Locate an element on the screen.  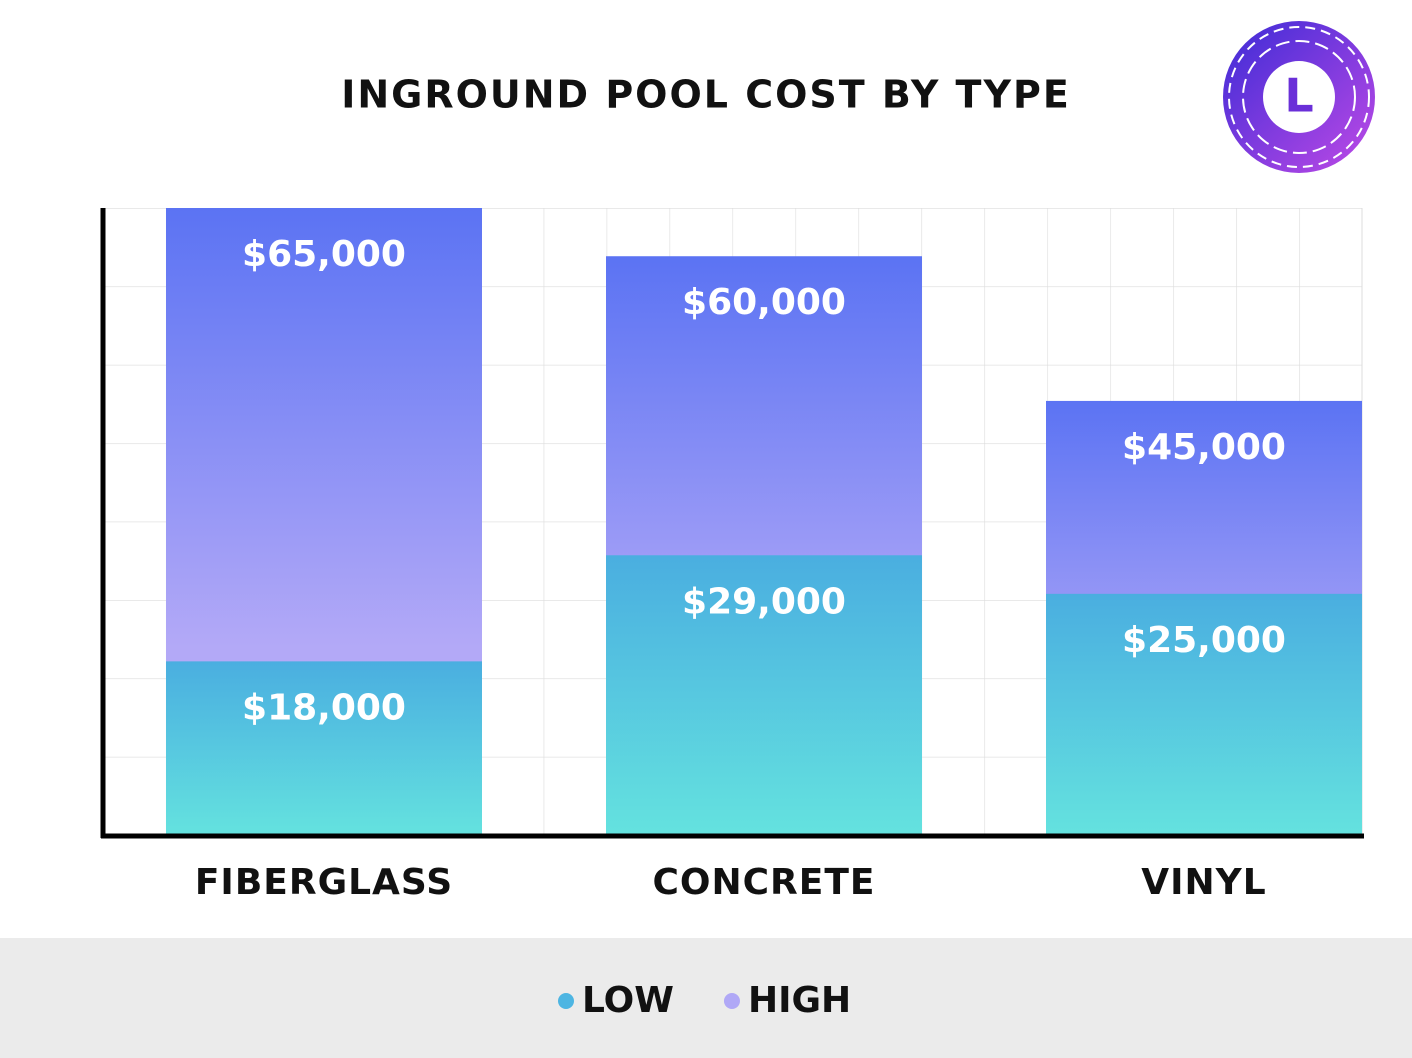
value-label: $29,000 is located at coordinates (764, 601).